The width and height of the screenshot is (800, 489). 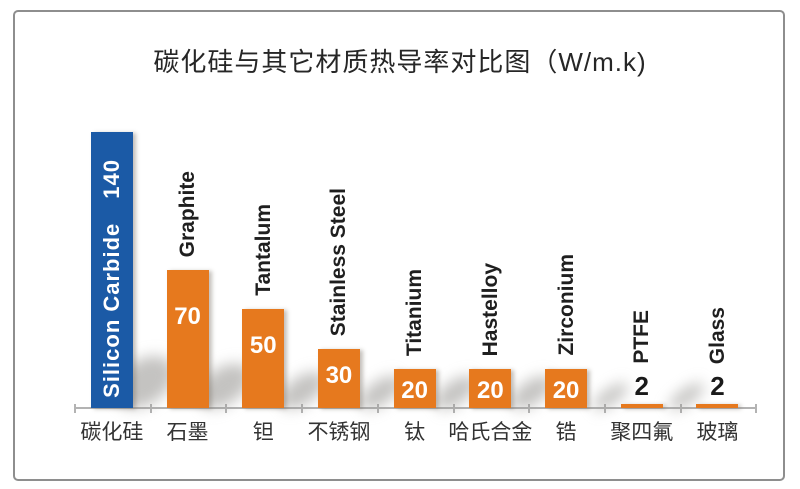 What do you see at coordinates (566, 432) in the screenshot?
I see `x-axis-category-label: 锆` at bounding box center [566, 432].